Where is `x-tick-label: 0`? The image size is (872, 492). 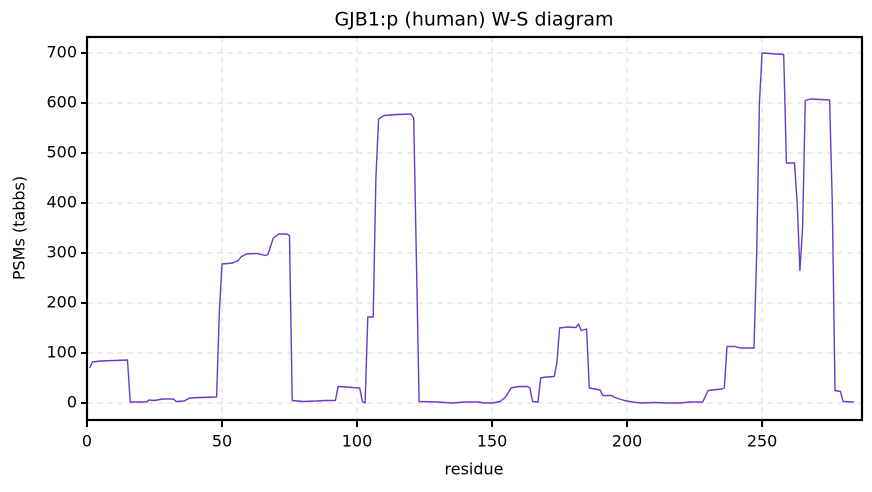
x-tick-label: 0 is located at coordinates (87, 441).